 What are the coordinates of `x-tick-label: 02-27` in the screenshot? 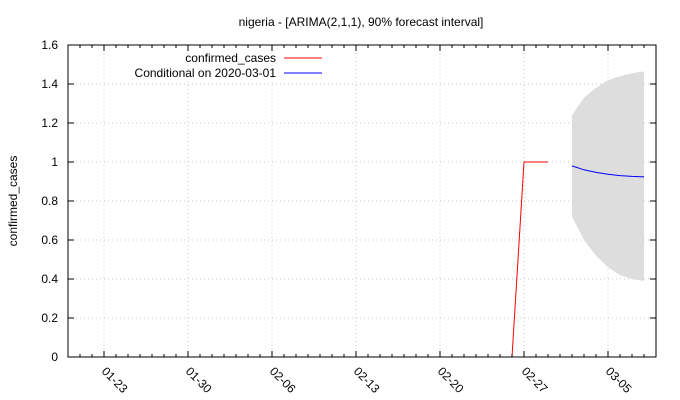 It's located at (535, 380).